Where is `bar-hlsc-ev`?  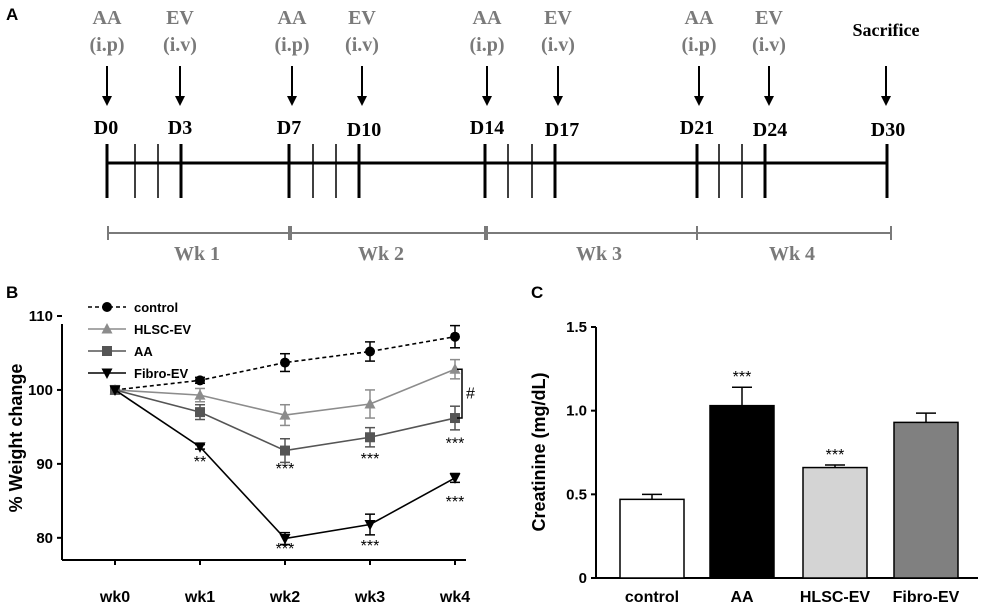
bar-hlsc-ev is located at coordinates (835, 522).